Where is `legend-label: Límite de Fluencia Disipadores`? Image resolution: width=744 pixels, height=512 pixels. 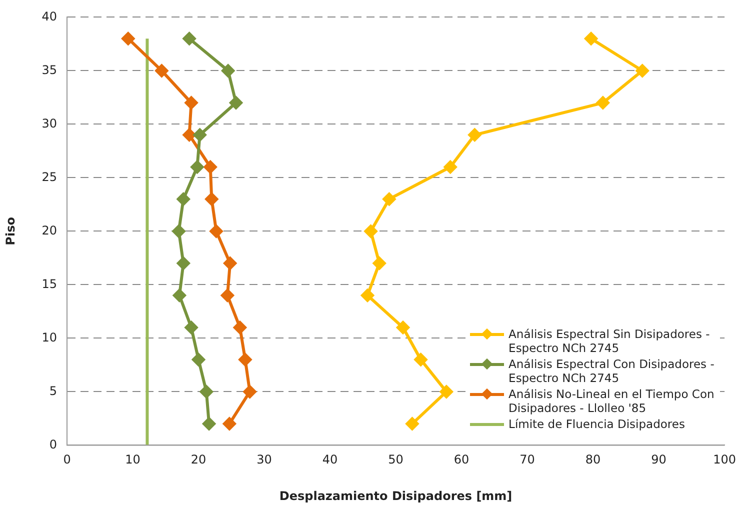 legend-label: Límite de Fluencia Disipadores is located at coordinates (596, 424).